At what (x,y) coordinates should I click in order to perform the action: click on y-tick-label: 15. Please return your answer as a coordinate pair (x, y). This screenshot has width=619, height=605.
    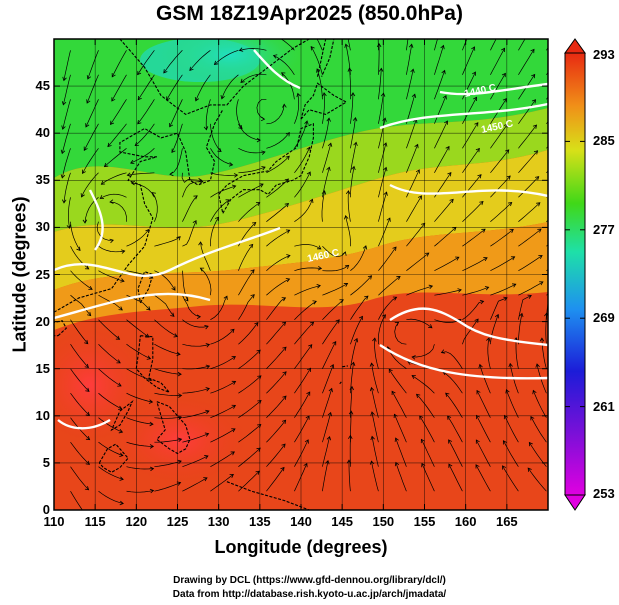
    Looking at the image, I should click on (42, 368).